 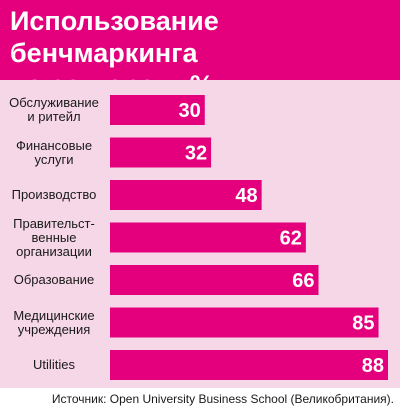 What do you see at coordinates (291, 239) in the screenshot?
I see `bar-value-label-3: 62` at bounding box center [291, 239].